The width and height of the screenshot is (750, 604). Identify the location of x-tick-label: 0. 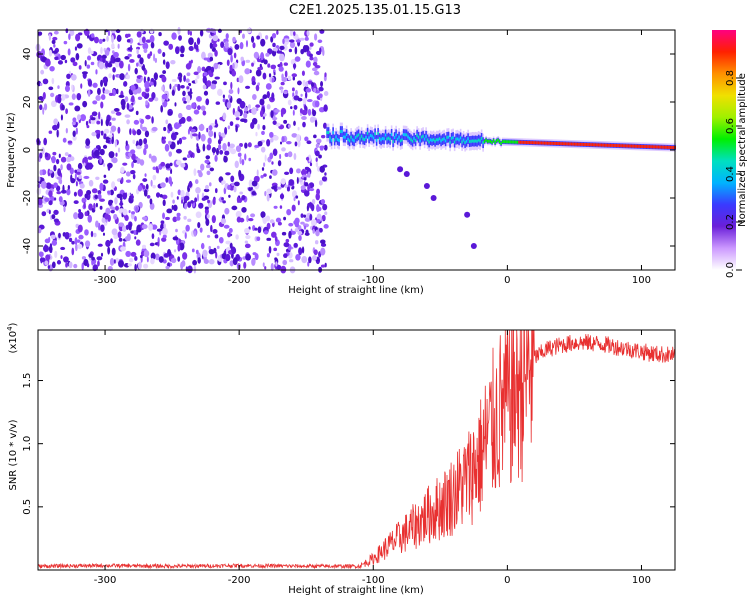
(507, 280).